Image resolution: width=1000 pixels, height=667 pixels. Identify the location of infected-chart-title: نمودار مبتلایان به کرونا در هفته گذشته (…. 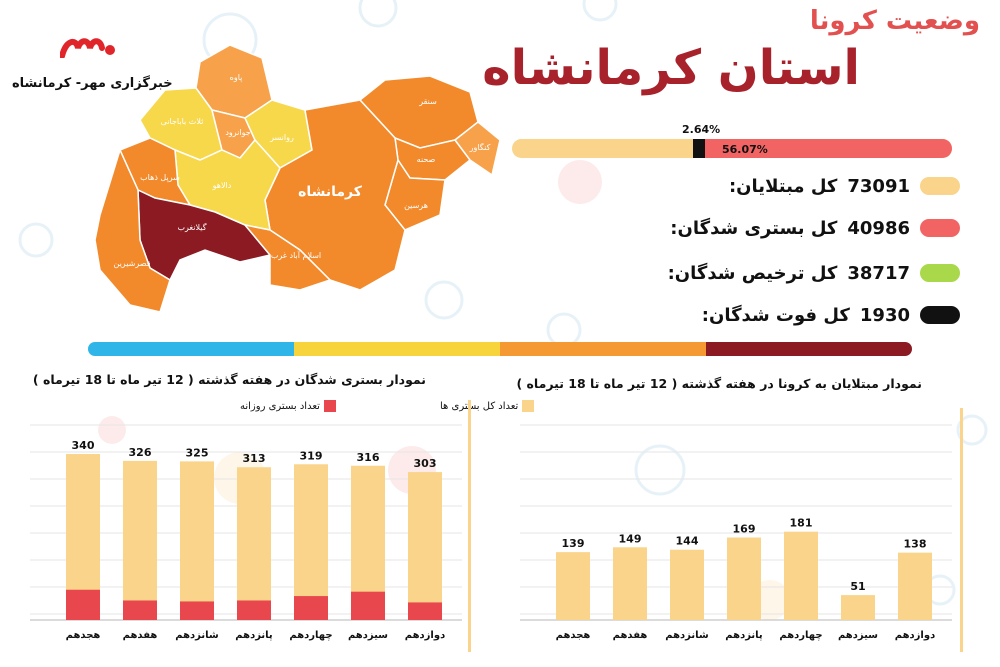
(719, 383).